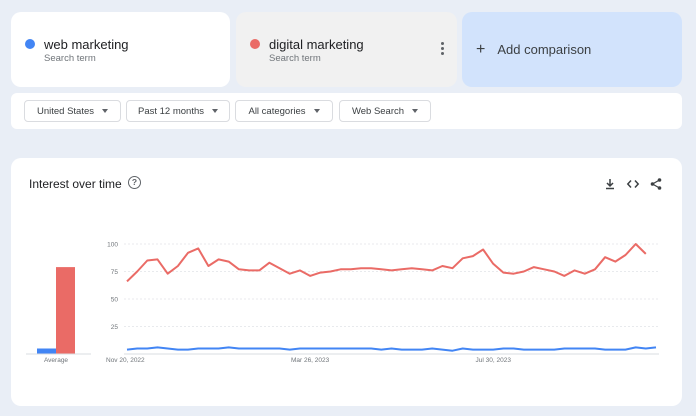  Describe the element at coordinates (494, 360) in the screenshot. I see `x-tick-label: Jul 30, 2023` at that location.